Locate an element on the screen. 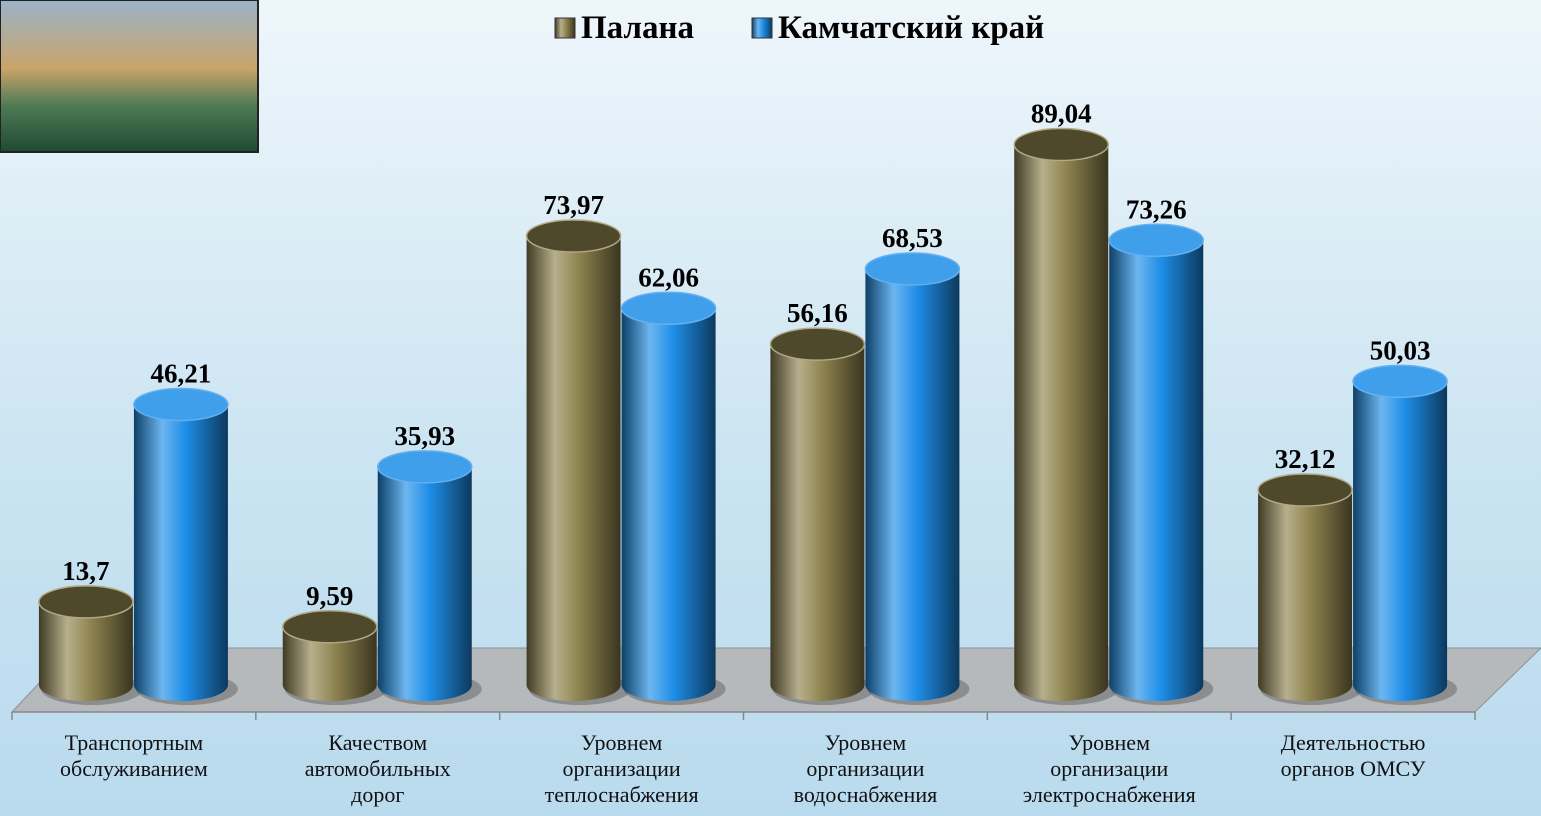  x-tick-label: Уровнем организации электроснабжения is located at coordinates (1109, 768).